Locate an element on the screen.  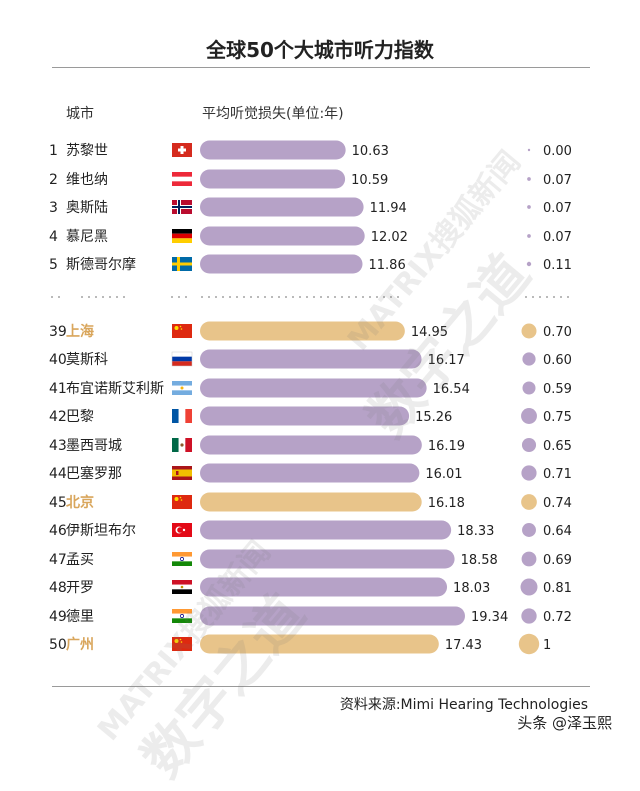
rank-label: 1 is located at coordinates (53, 151).